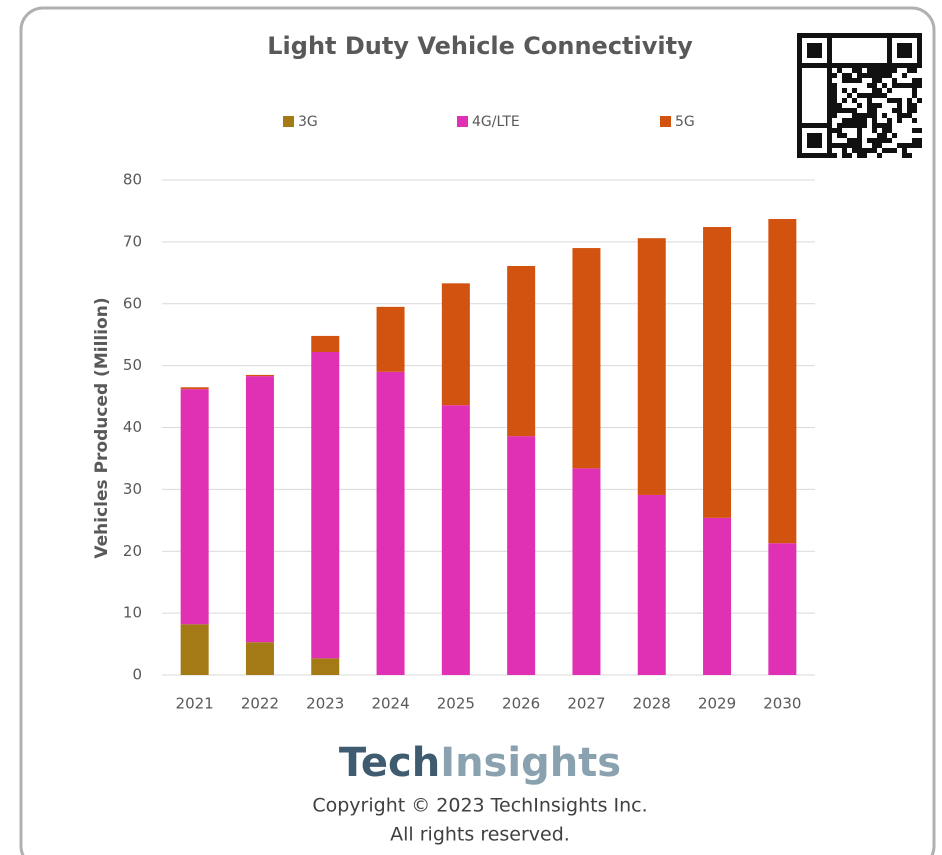 This screenshot has width=942, height=855. I want to click on y-tick-label: 80, so click(132, 180).